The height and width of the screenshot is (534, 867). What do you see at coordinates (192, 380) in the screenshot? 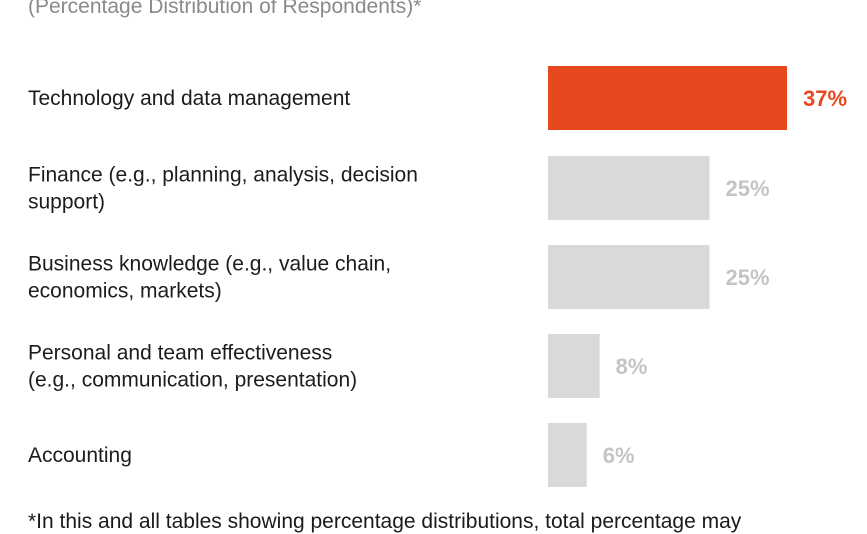
I see `category-label-3-line-1: (e.g., communication, presentation)` at bounding box center [192, 380].